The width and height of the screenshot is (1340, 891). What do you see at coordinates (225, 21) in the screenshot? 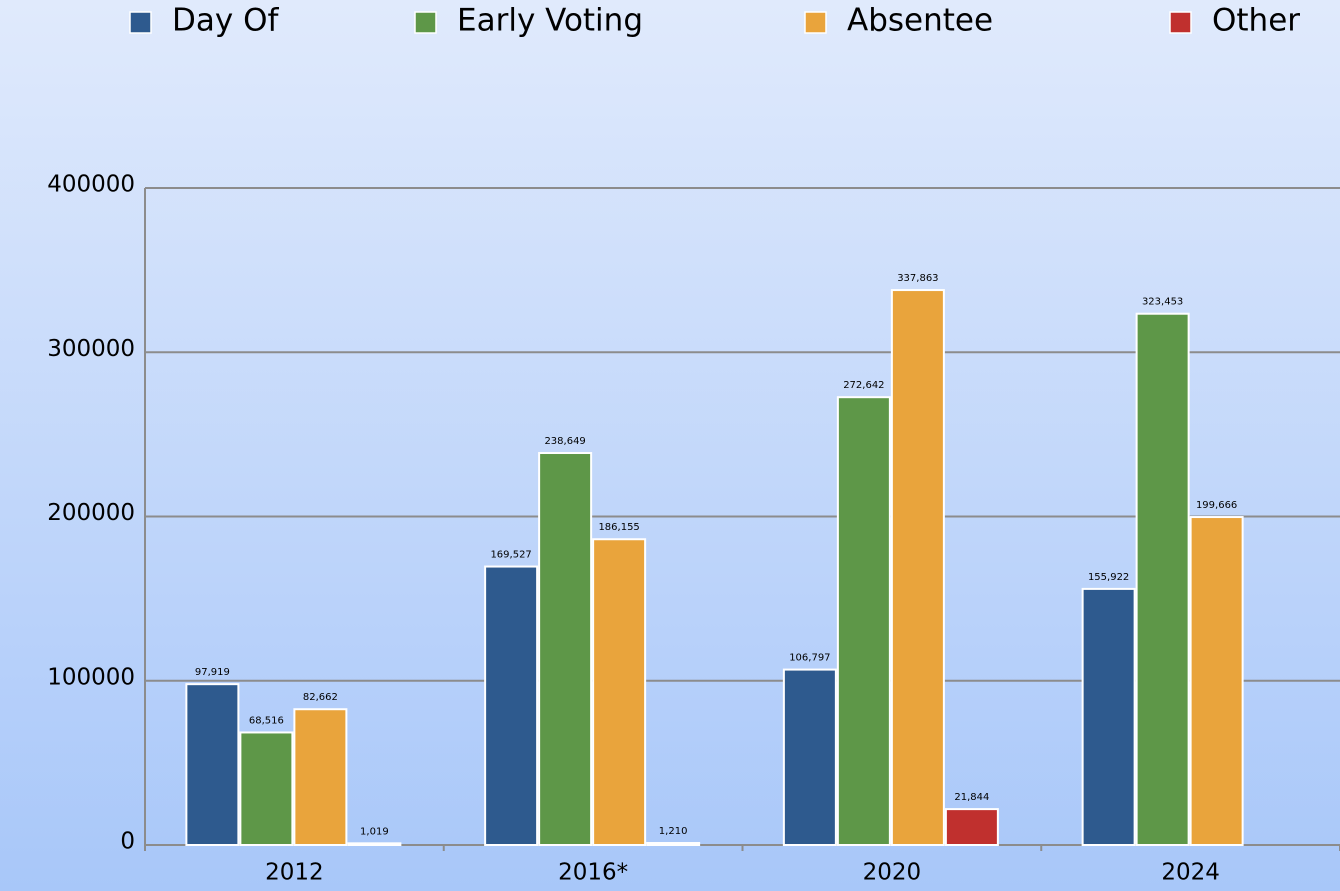
I see `legend-label: Day Of` at bounding box center [225, 21].